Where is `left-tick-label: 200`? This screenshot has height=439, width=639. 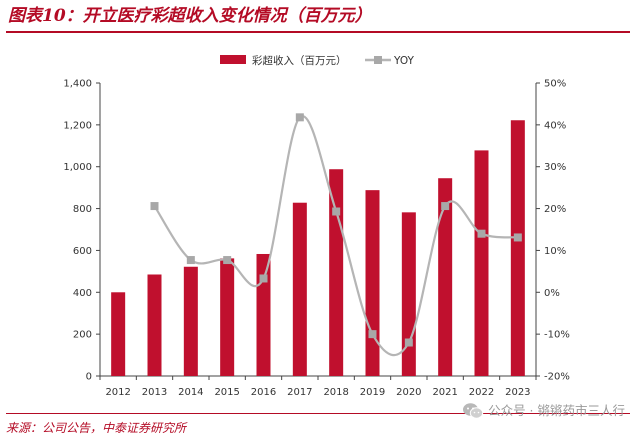
left-tick-label: 200 is located at coordinates (82, 335).